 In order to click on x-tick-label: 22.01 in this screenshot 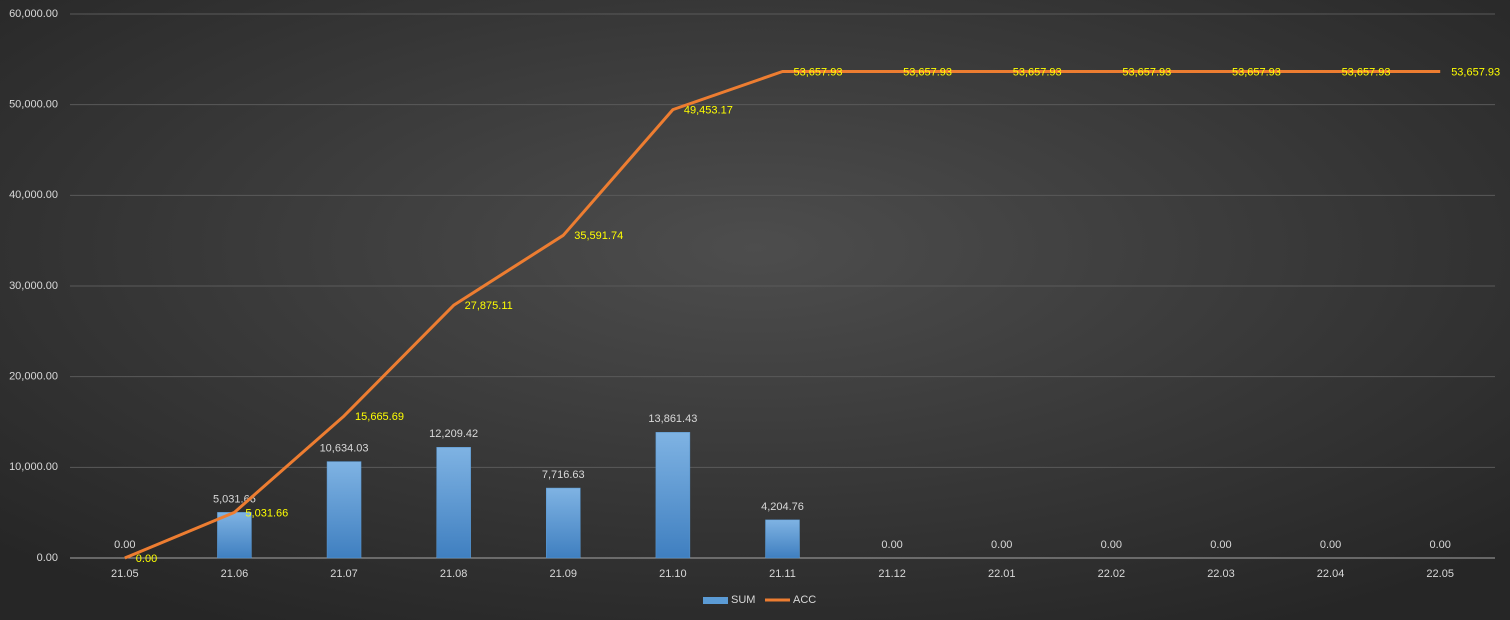, I will do `click(1002, 574)`.